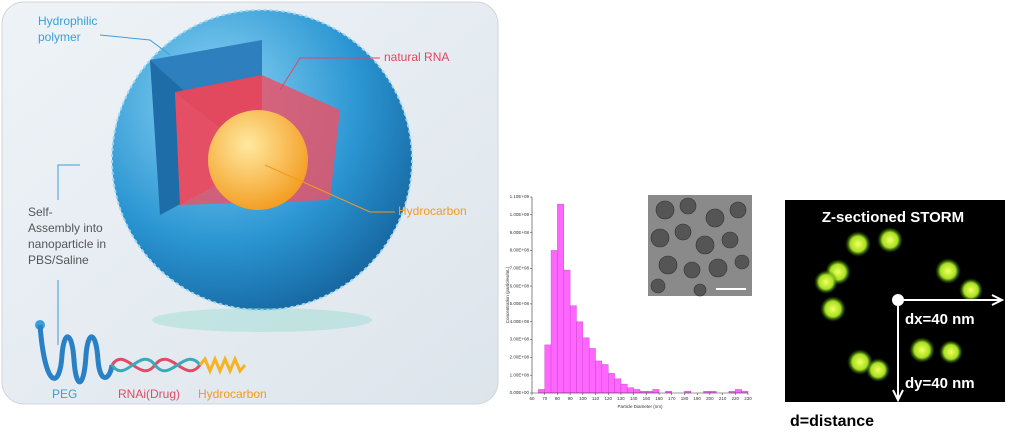 Image resolution: width=1022 pixels, height=446 pixels. I want to click on shadow, so click(262, 320).